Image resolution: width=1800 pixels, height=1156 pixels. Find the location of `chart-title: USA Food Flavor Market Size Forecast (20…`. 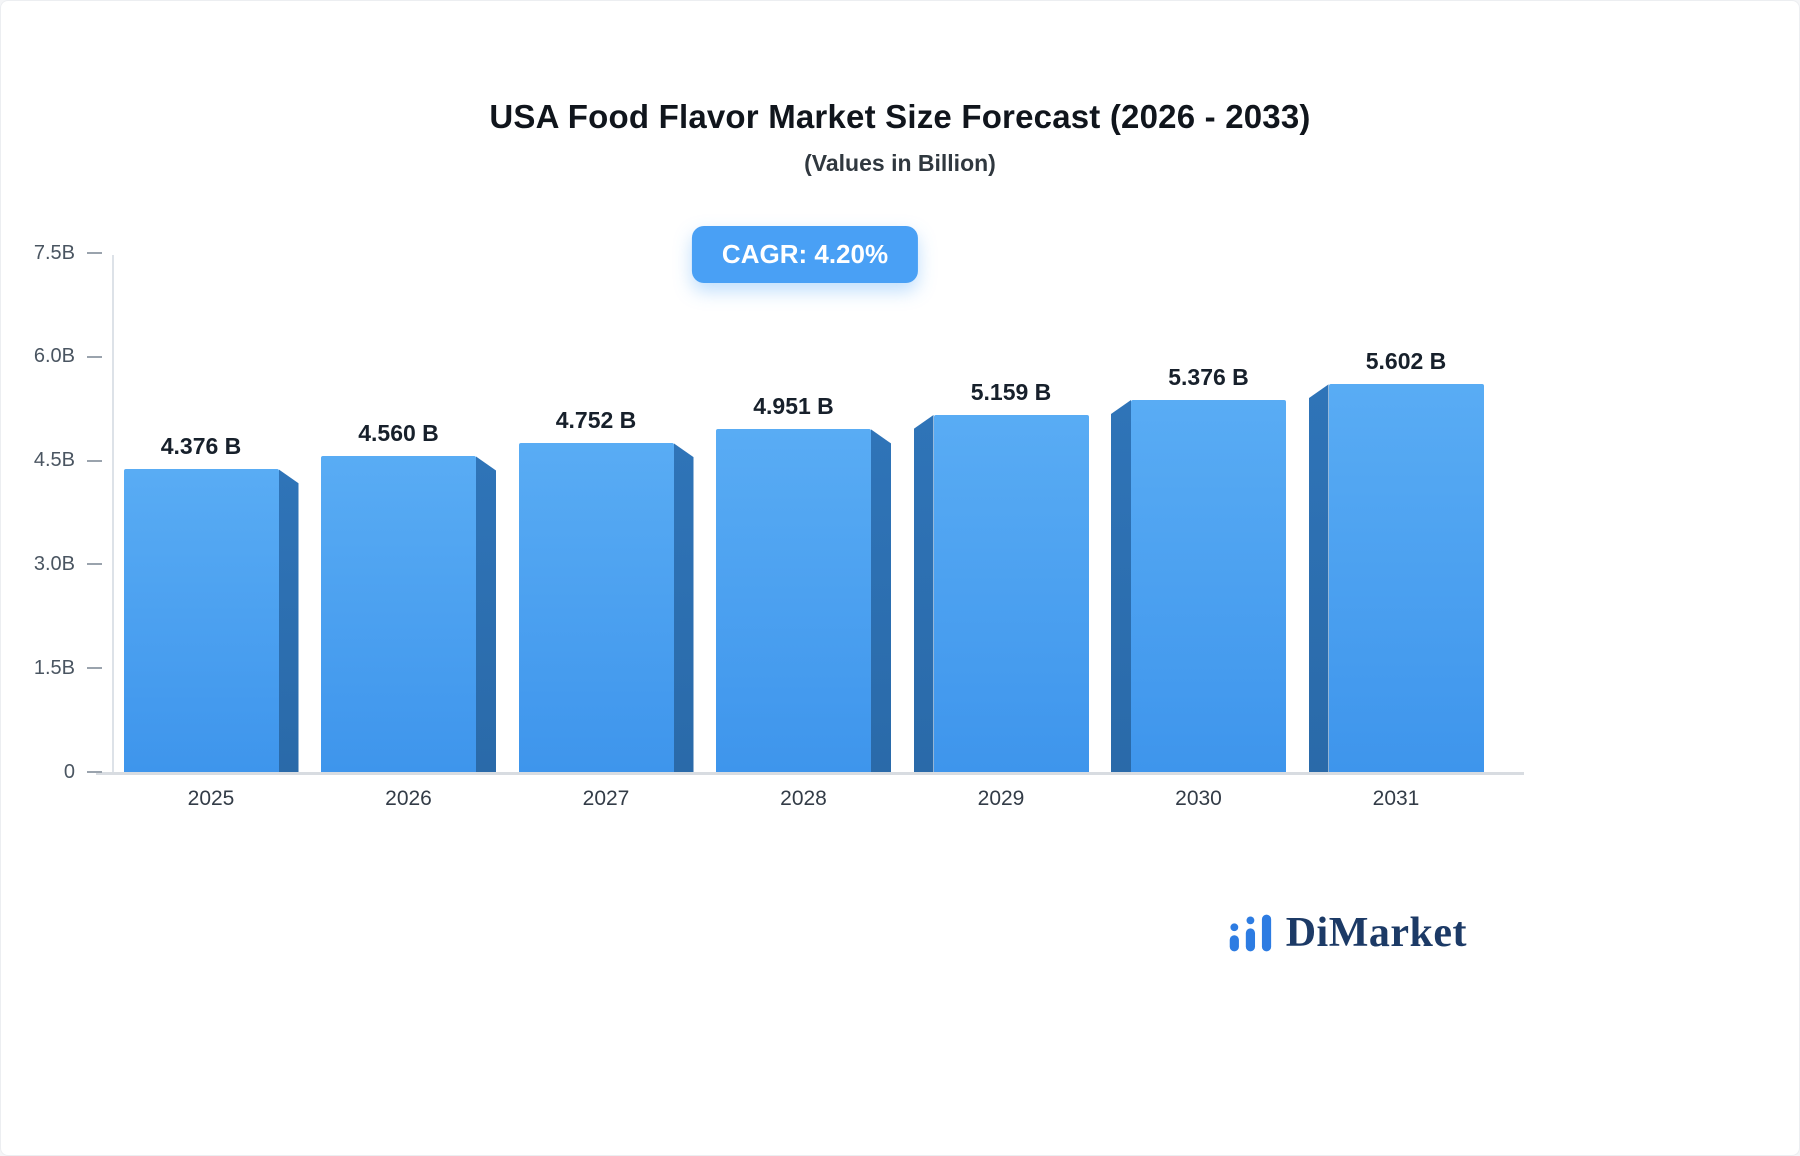

chart-title: USA Food Flavor Market Size Forecast (20… is located at coordinates (900, 116).